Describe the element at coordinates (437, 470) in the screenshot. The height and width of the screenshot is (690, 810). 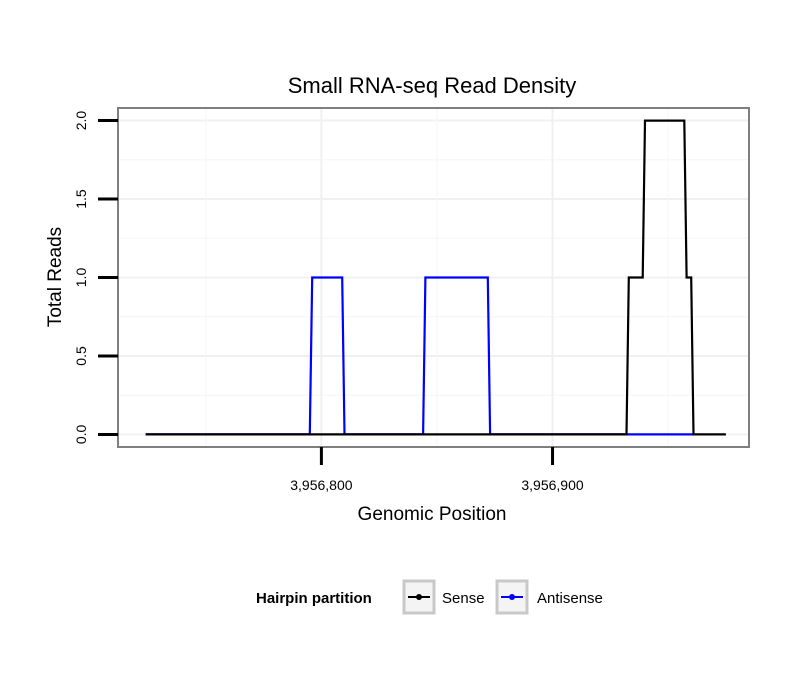
I see `x-axis: 3,956,800 3,956,900` at that location.